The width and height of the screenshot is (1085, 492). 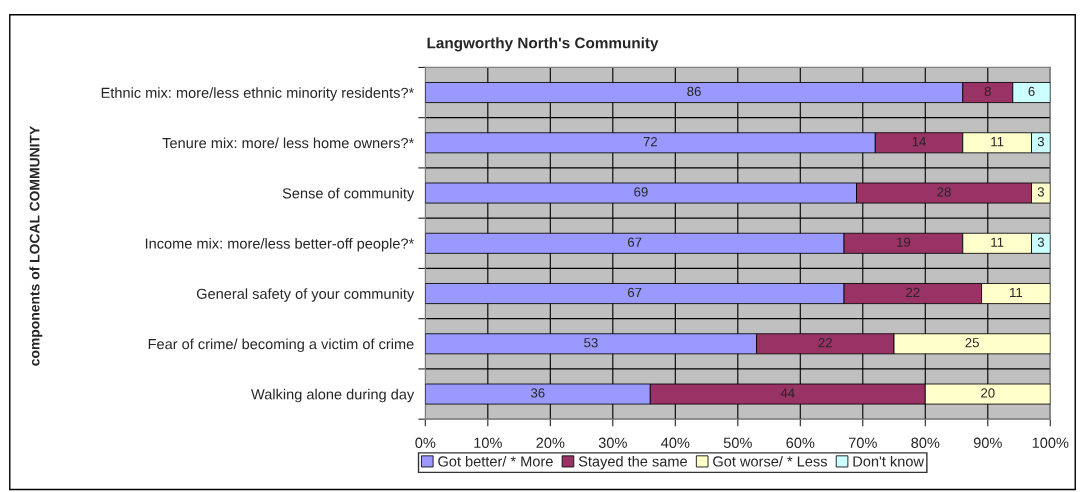 What do you see at coordinates (972, 343) in the screenshot?
I see `data-label: 25` at bounding box center [972, 343].